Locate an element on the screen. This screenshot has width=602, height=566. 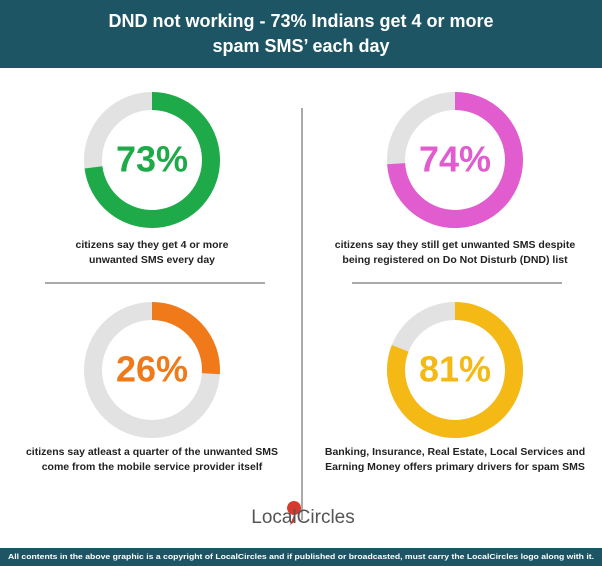
logo: LocalCircles is located at coordinates (303, 514).